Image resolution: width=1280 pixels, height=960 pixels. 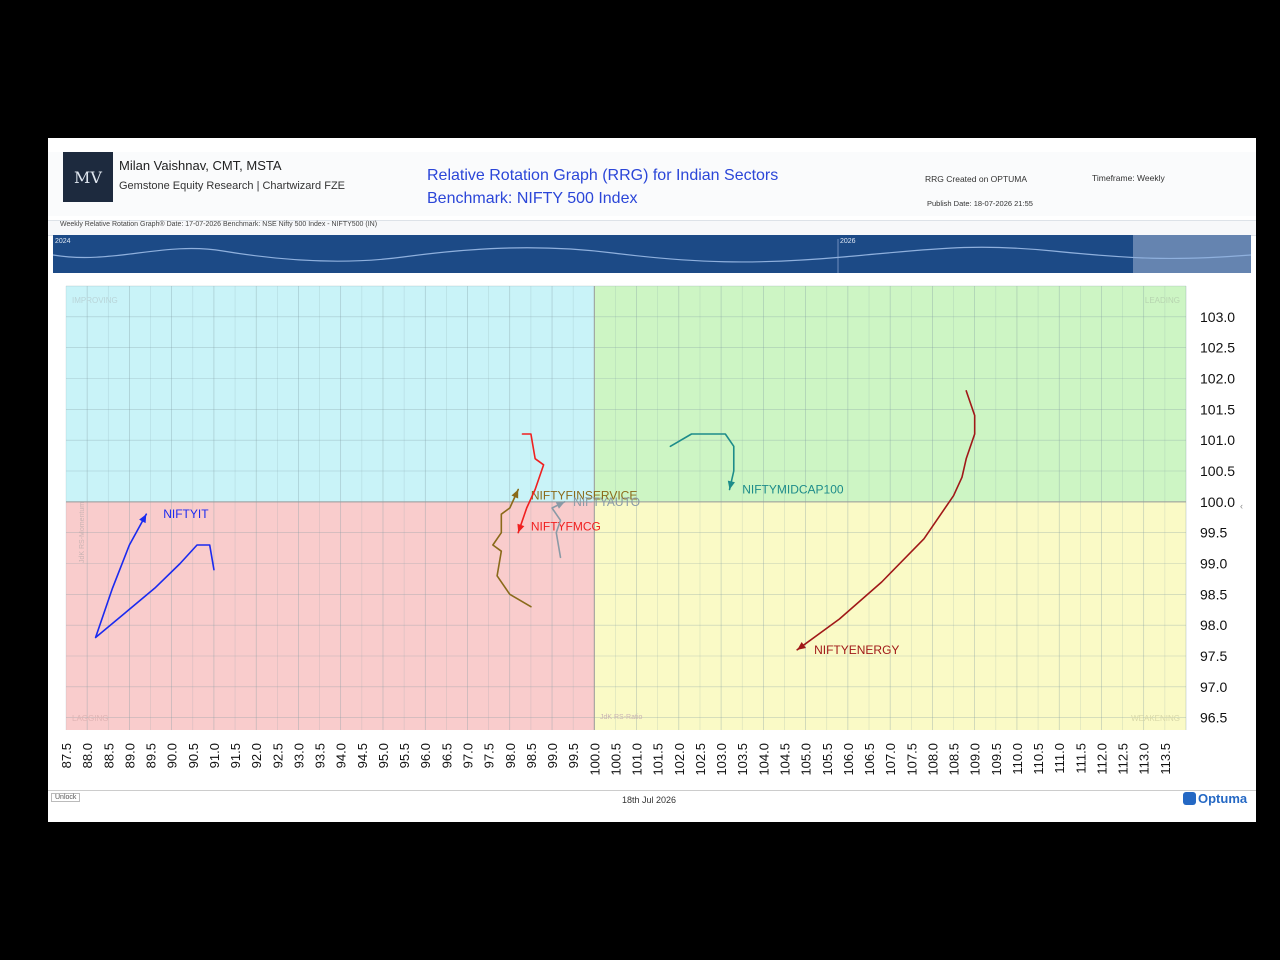 I want to click on x-tick-label: 102.5, so click(x=700, y=759).